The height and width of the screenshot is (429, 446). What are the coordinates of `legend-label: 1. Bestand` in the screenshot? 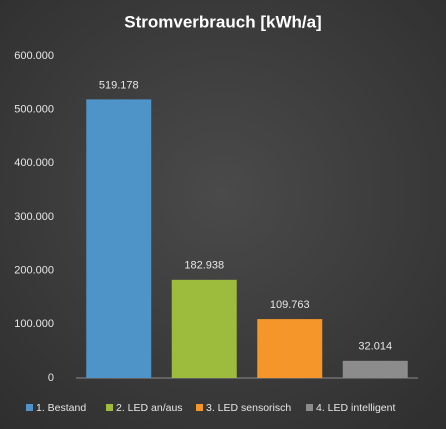 It's located at (61, 408).